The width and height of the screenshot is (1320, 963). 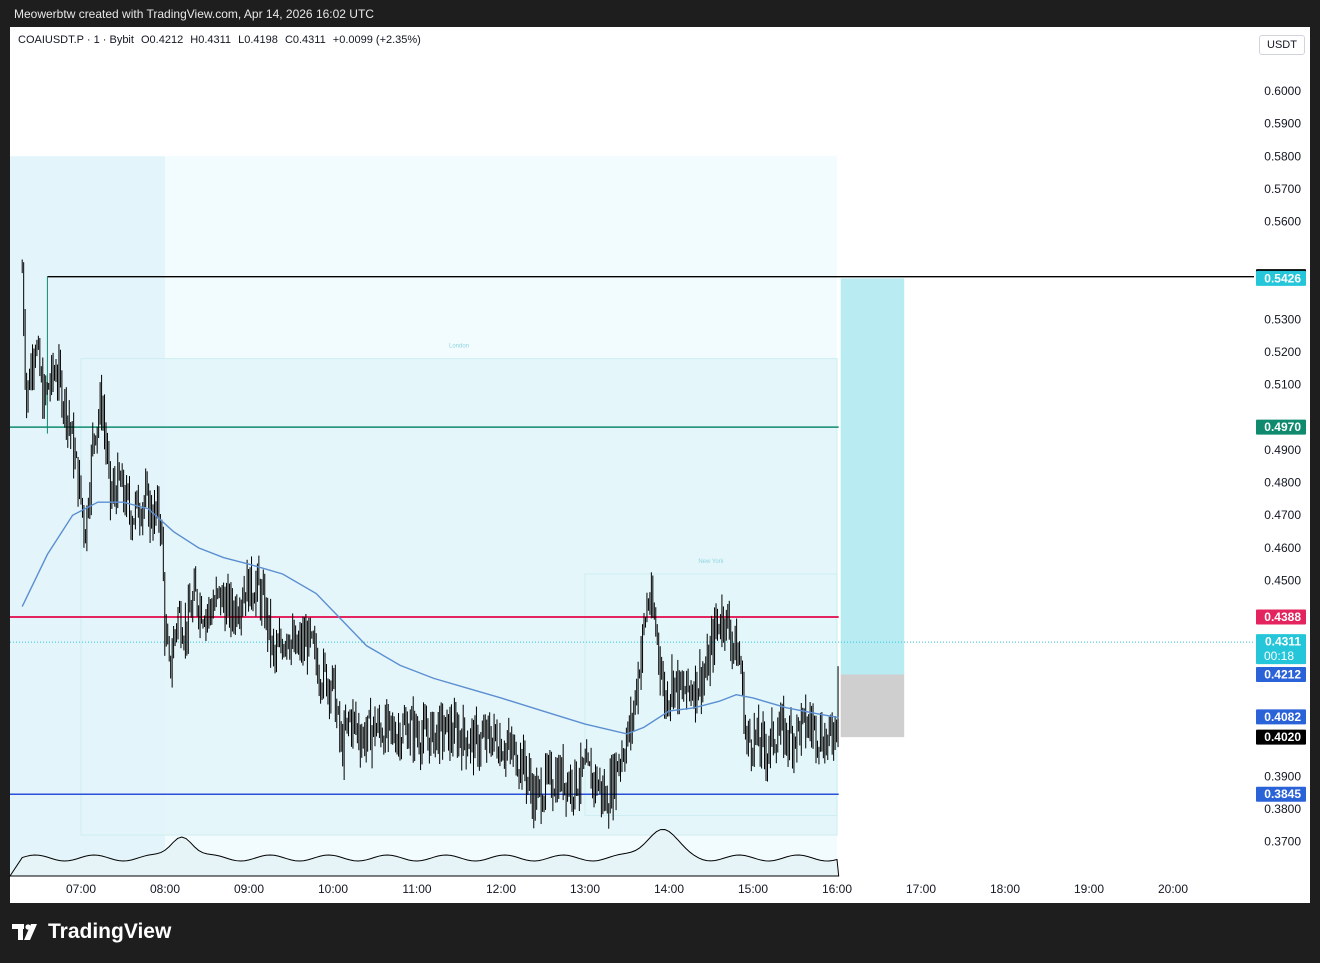 What do you see at coordinates (711, 694) in the screenshot?
I see `session-box` at bounding box center [711, 694].